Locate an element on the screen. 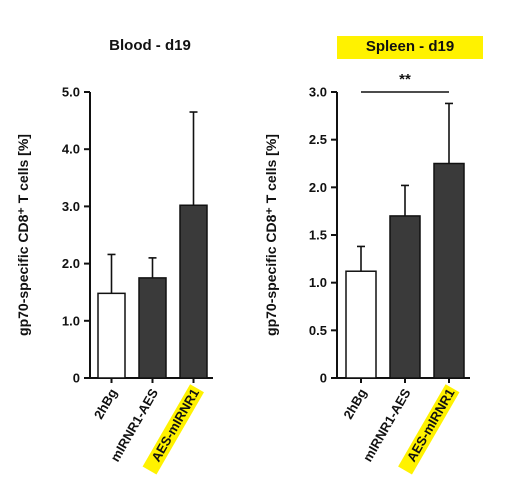 The width and height of the screenshot is (517, 500). y-tick-label: 5.0 is located at coordinates (71, 92).